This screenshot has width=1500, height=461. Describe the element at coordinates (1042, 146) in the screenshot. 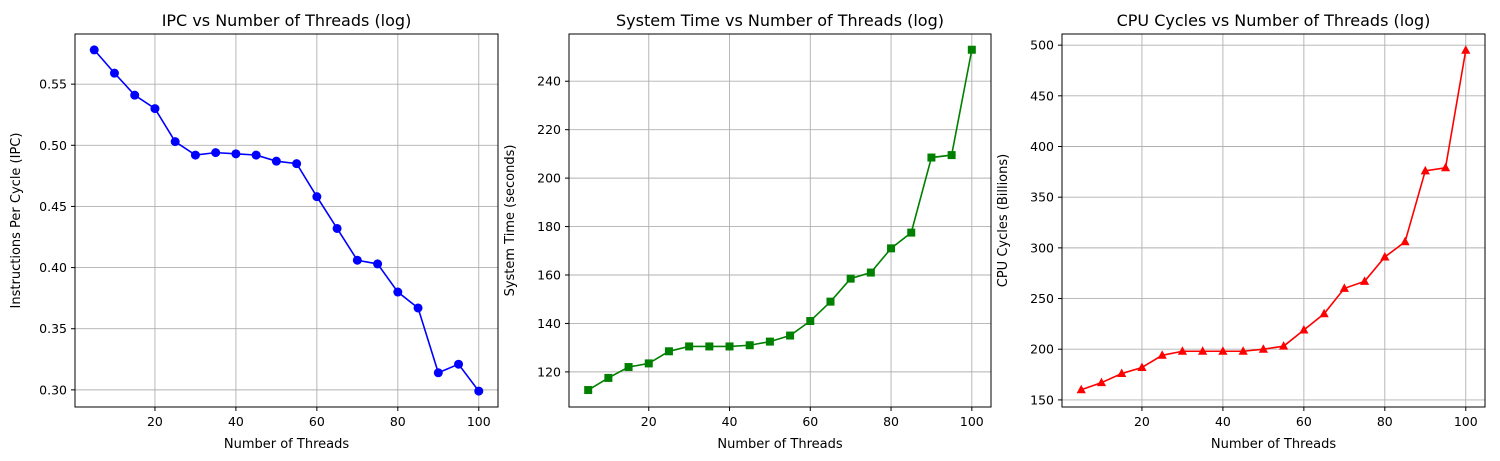

I see `cpu-cycles-y-tick-label: 400` at that location.